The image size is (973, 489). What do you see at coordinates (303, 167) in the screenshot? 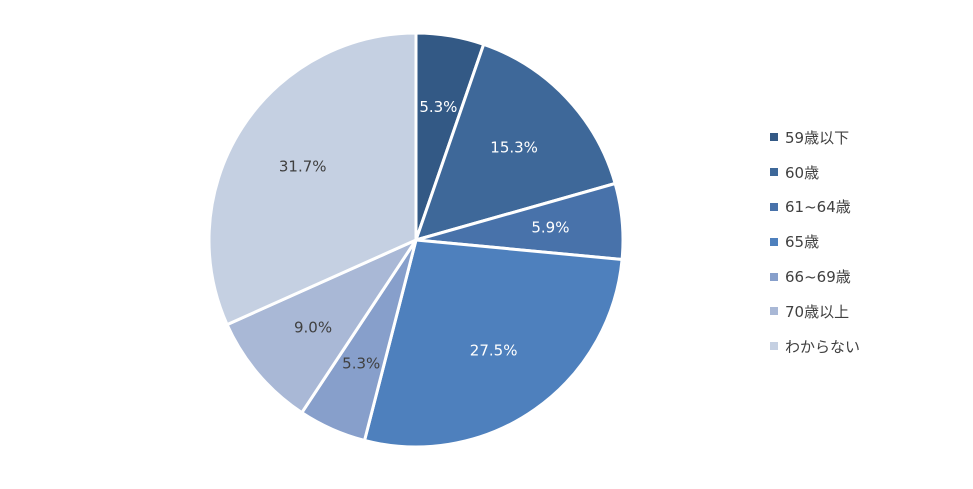
I see `pie-slice-label: 31.7%` at bounding box center [303, 167].